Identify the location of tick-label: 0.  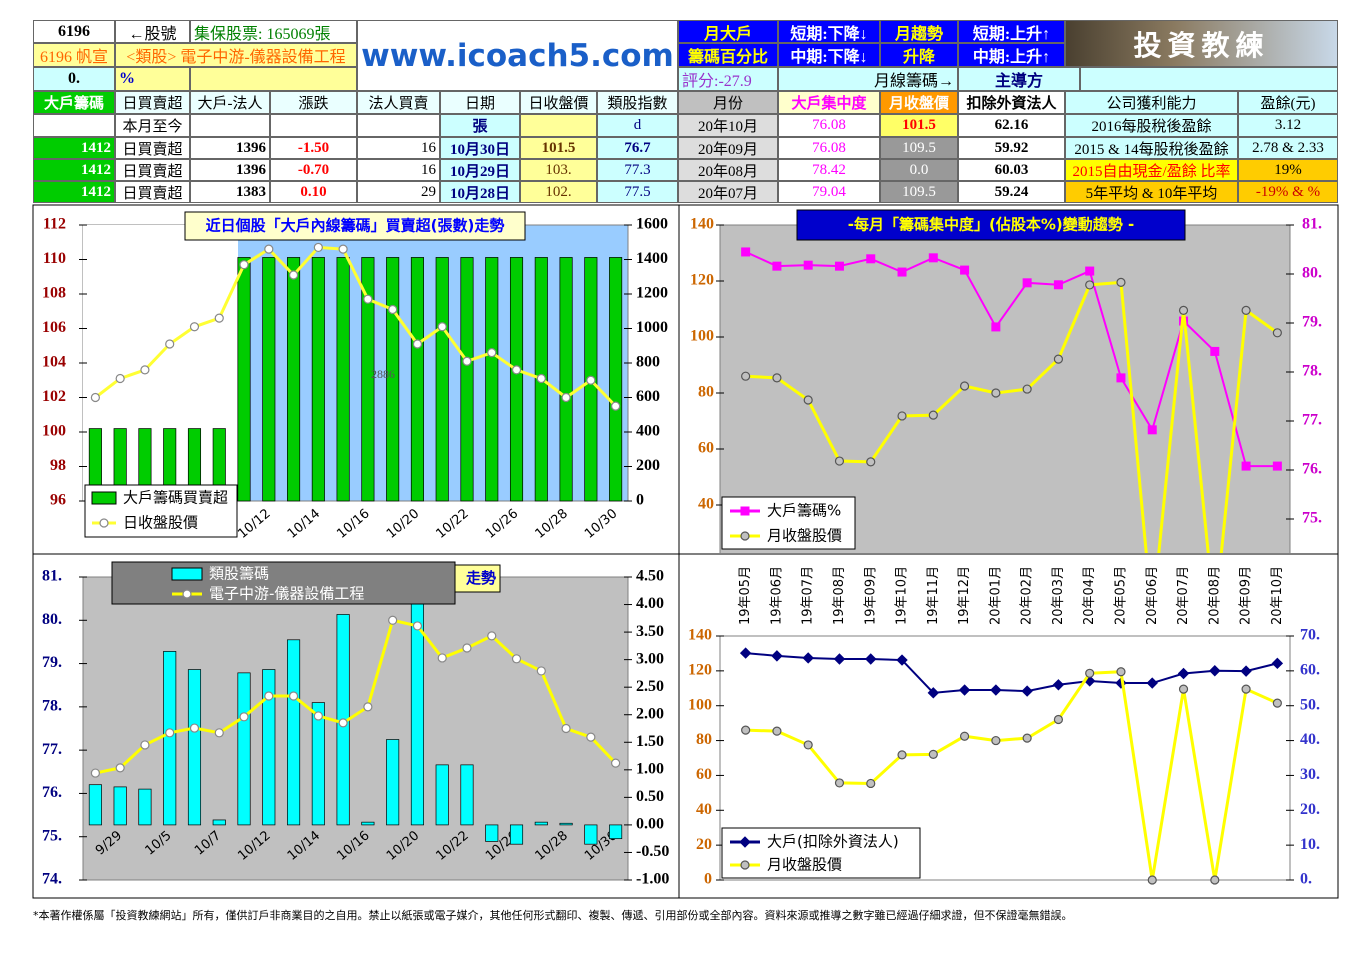
(708, 879).